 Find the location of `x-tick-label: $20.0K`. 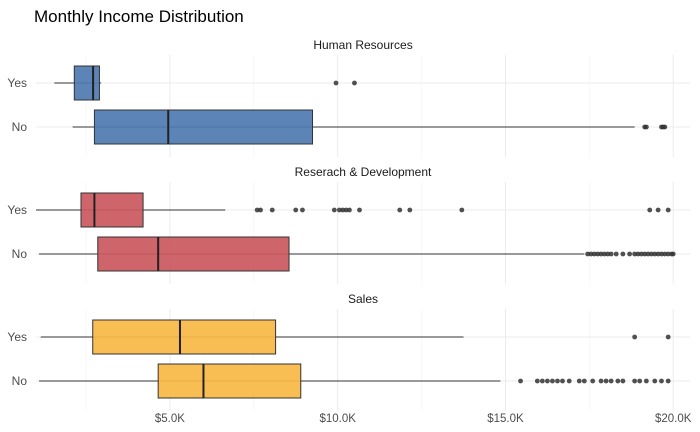

x-tick-label: $20.0K is located at coordinates (673, 419).